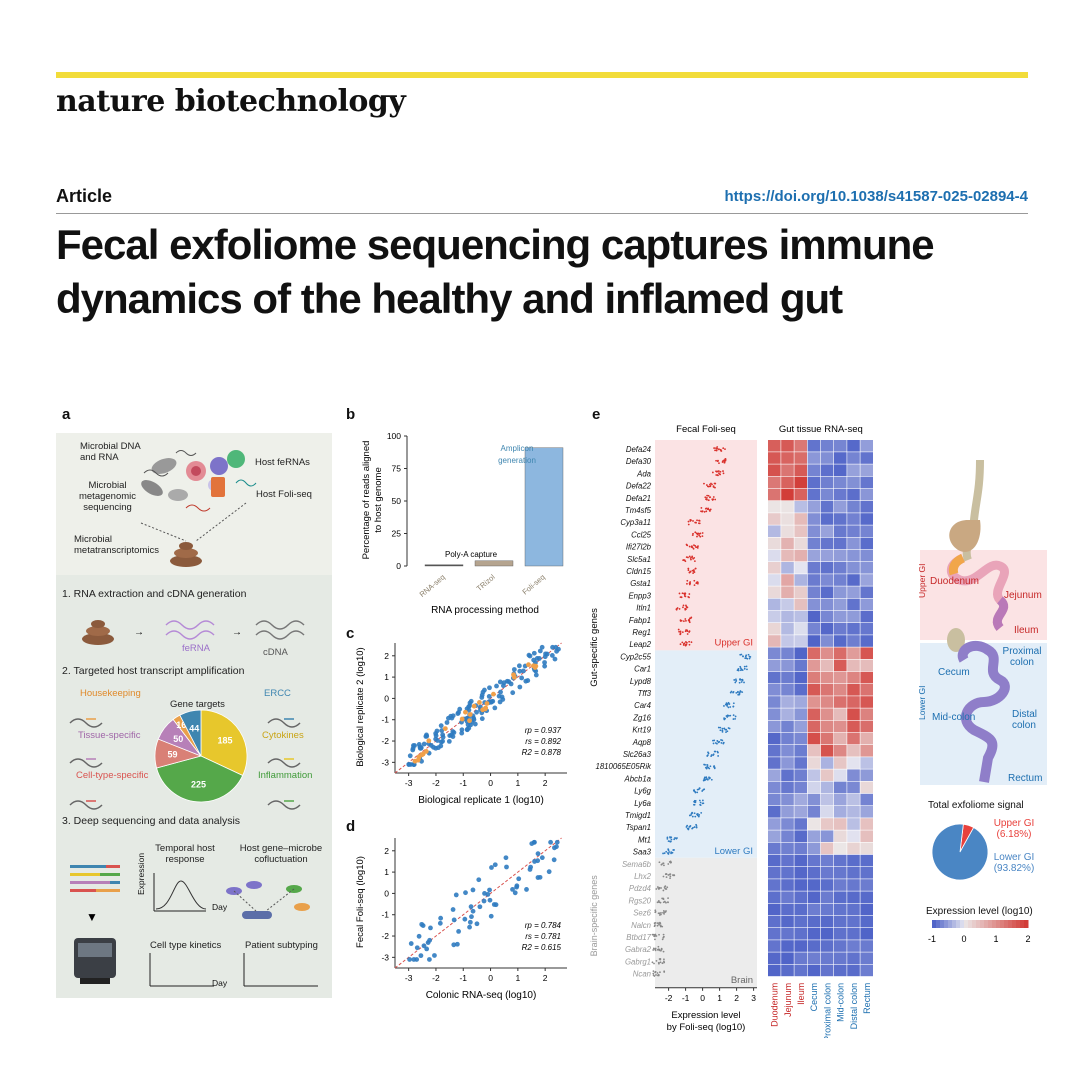 Image resolution: width=1084 pixels, height=1084 pixels. Describe the element at coordinates (963, 939) in the screenshot. I see `legend-tick-label: 0` at that location.